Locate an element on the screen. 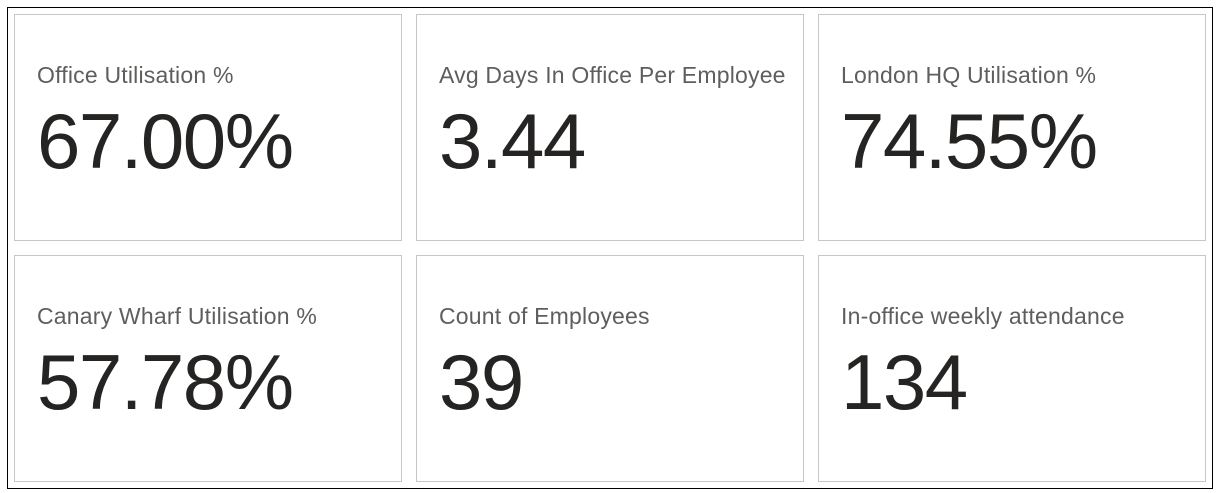  kpi-value: 3.44 is located at coordinates (512, 140).